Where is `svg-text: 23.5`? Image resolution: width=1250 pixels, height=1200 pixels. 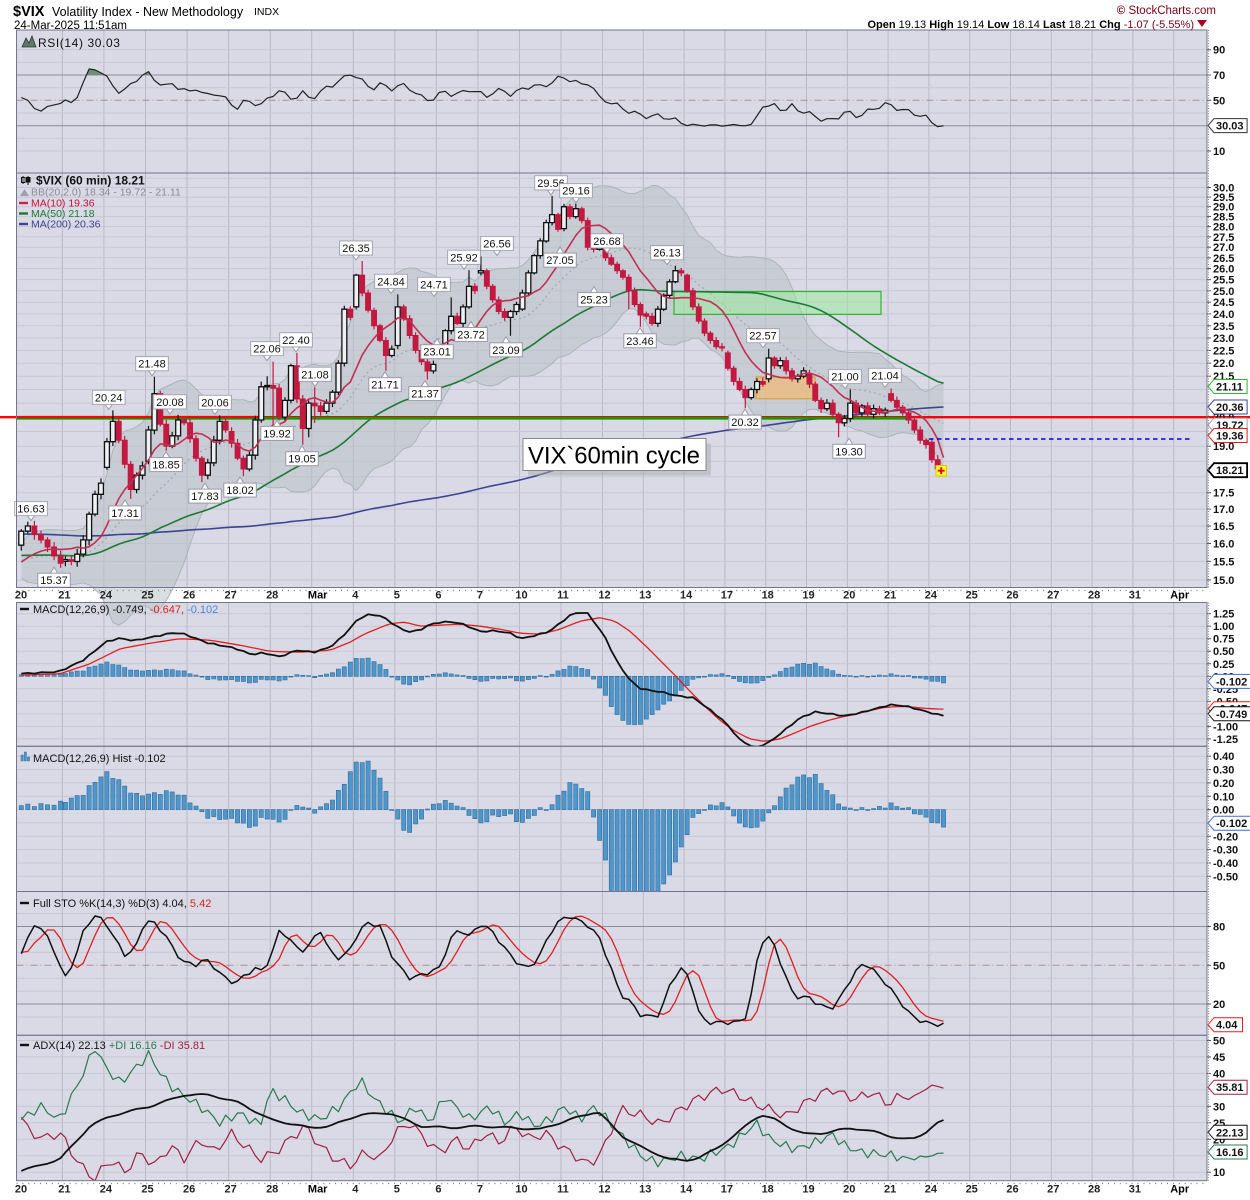
svg-text: 23.5 is located at coordinates (1223, 327).